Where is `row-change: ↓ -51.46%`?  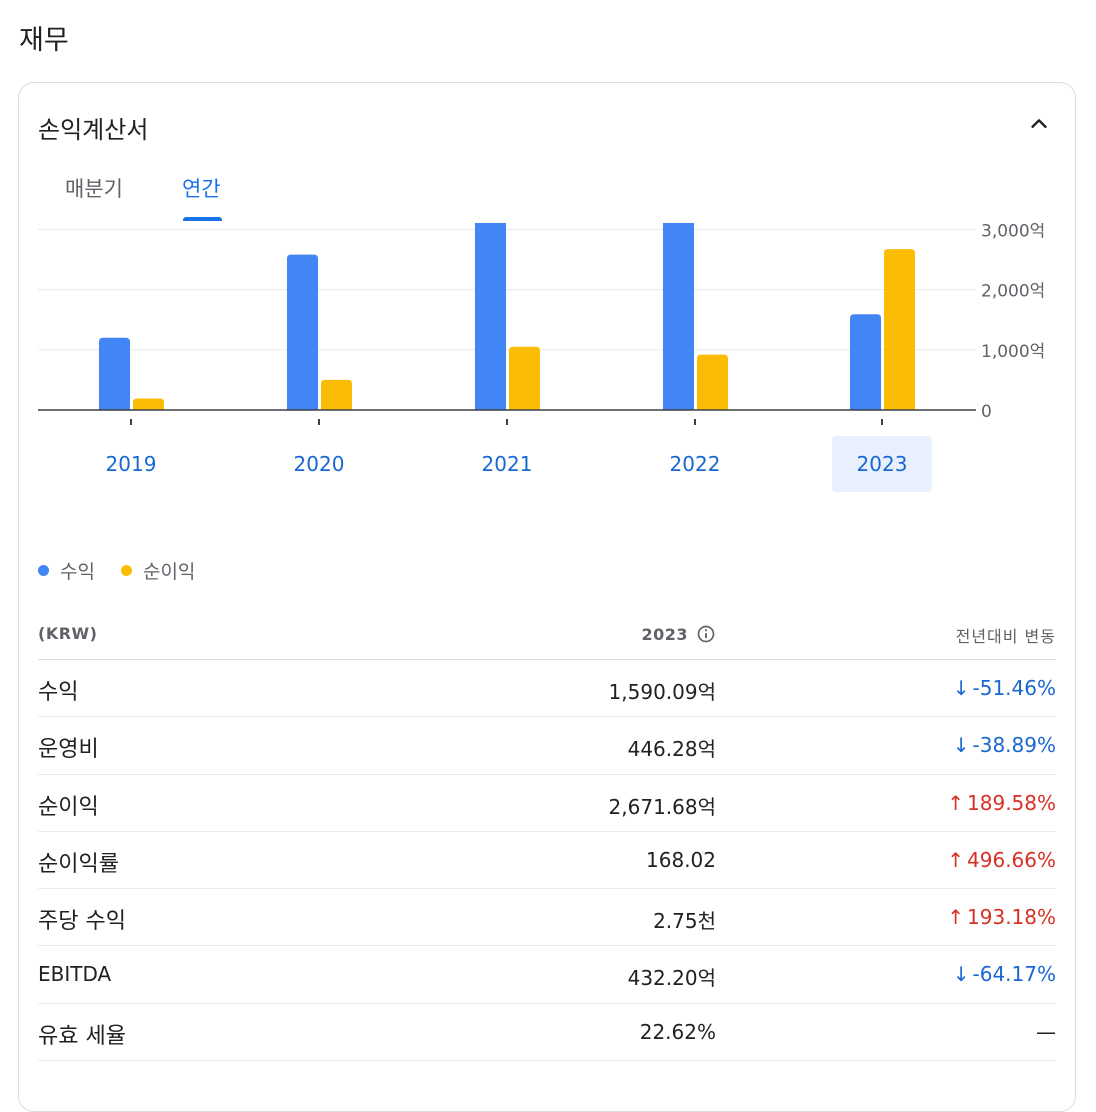
row-change: ↓ -51.46% is located at coordinates (1004, 688).